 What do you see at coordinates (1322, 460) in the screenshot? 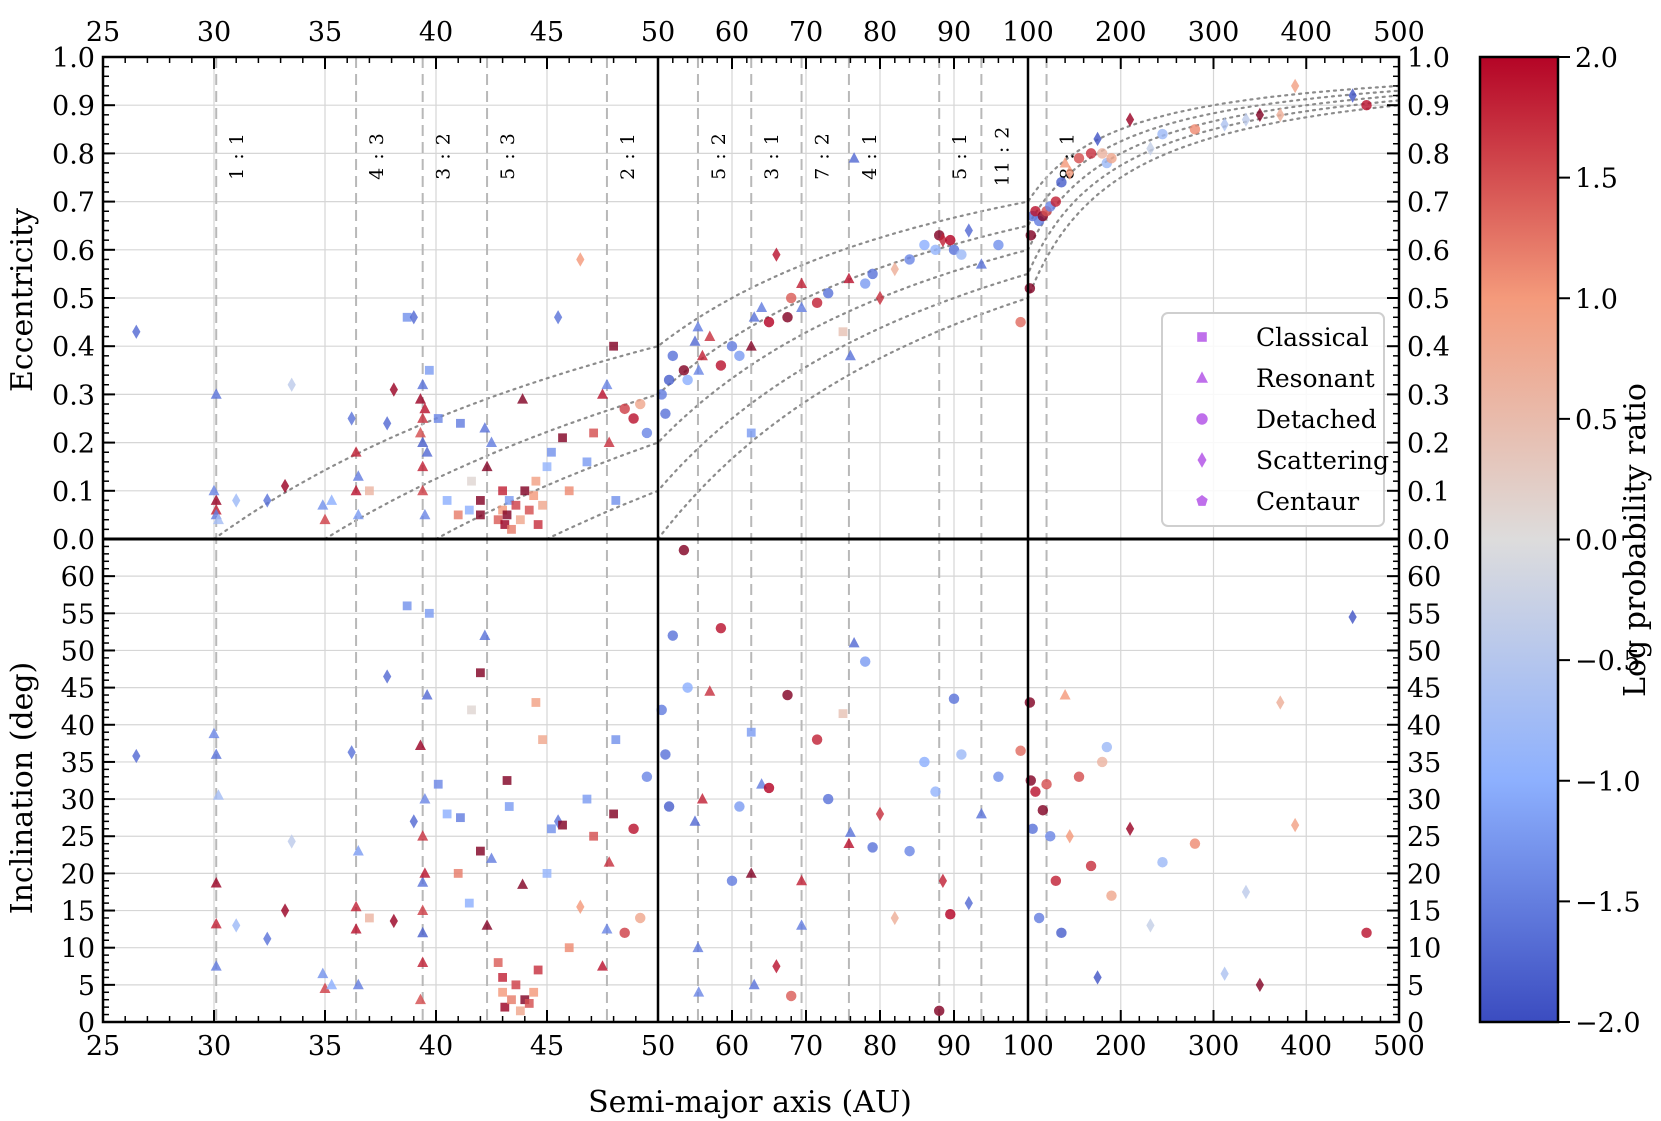
I see `legend-label: Scattering` at bounding box center [1322, 460].